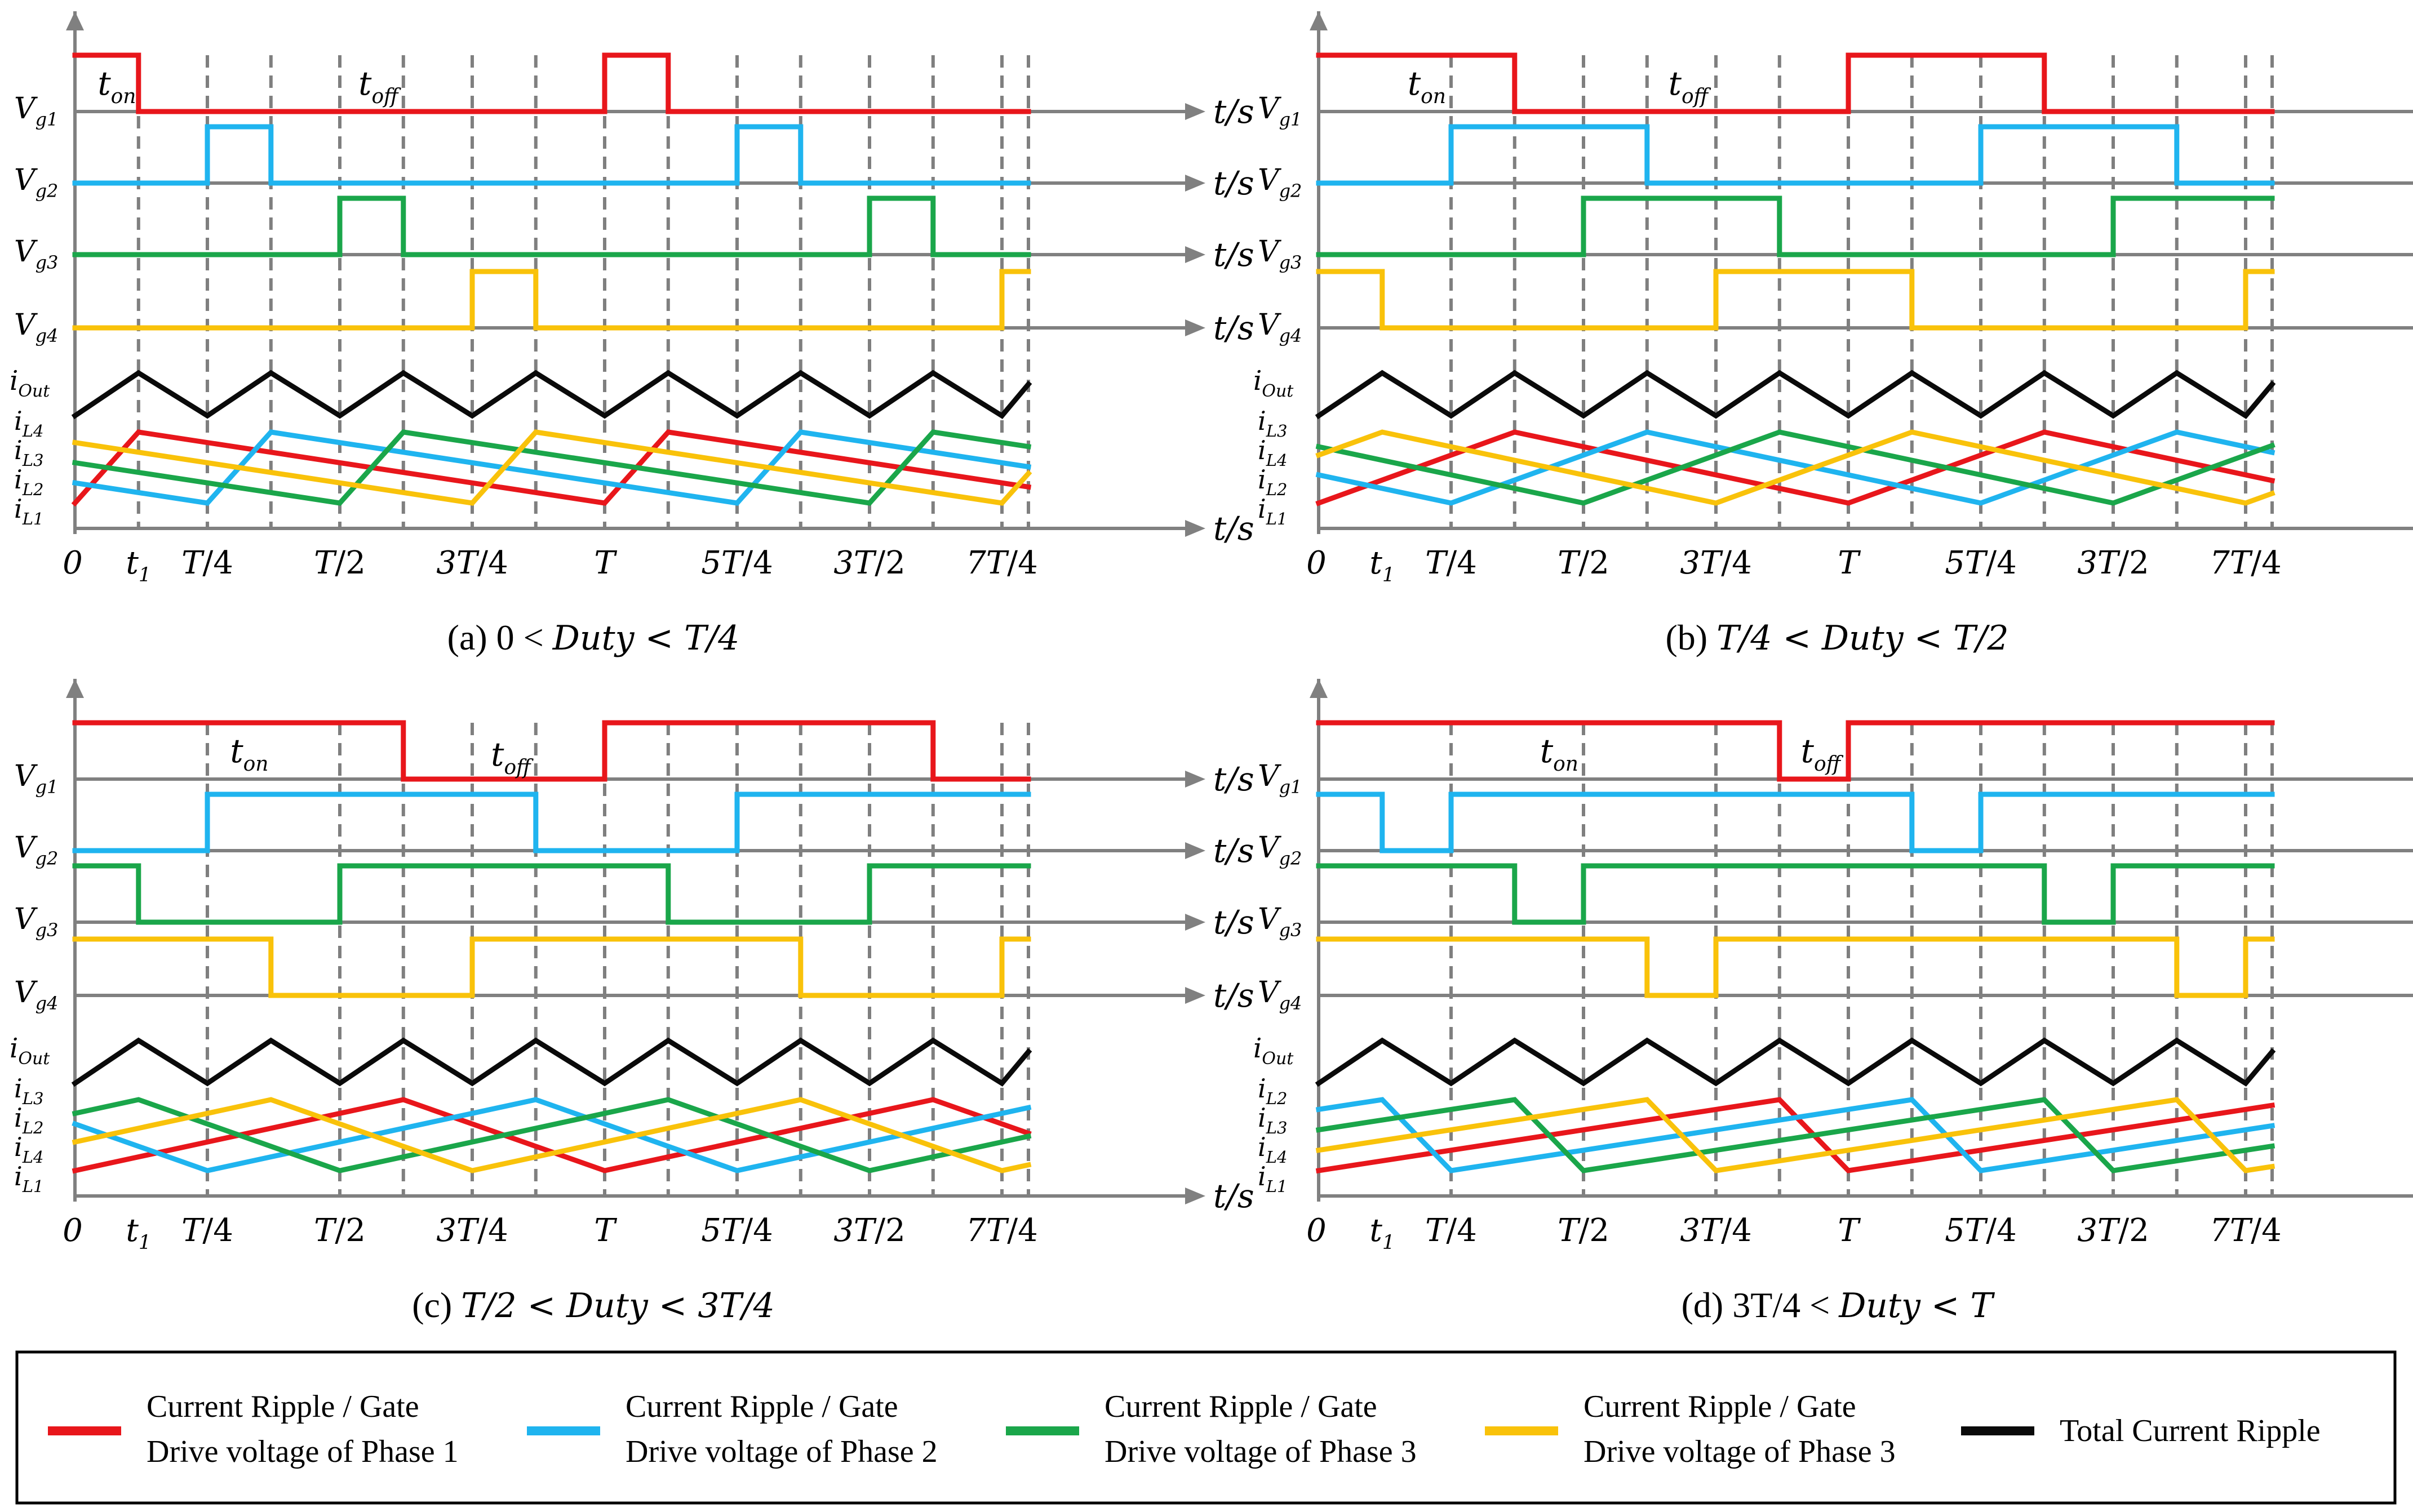 The width and height of the screenshot is (2413, 1512). What do you see at coordinates (1838, 1305) in the screenshot?
I see `panel-caption: (d) 3T/4 < Duty < T` at bounding box center [1838, 1305].